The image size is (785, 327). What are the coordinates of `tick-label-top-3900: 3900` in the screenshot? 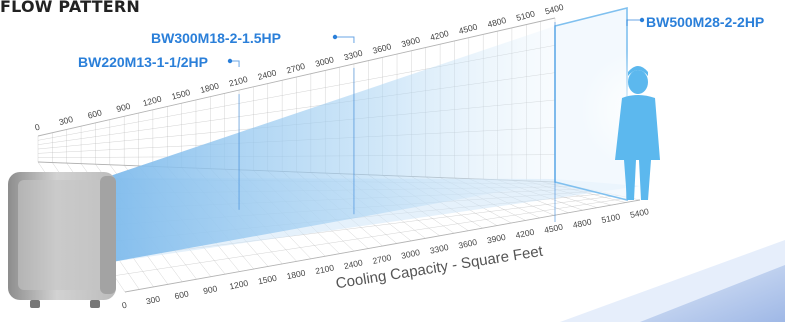 It's located at (410, 42).